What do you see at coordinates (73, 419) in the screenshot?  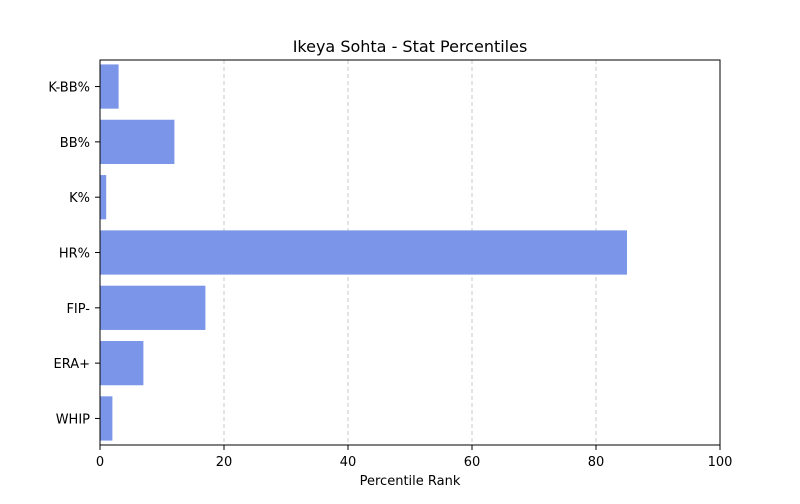 I see `y-tick-label: WHIP` at bounding box center [73, 419].